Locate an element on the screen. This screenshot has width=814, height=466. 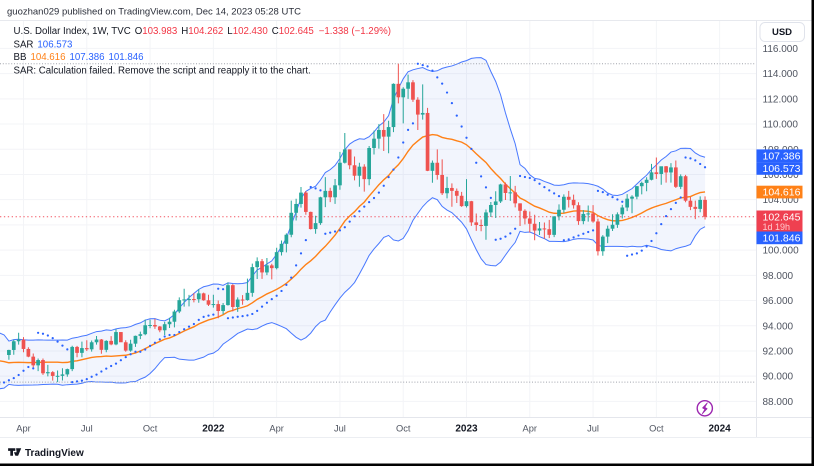
svg-text: 104.000 is located at coordinates (781, 200).